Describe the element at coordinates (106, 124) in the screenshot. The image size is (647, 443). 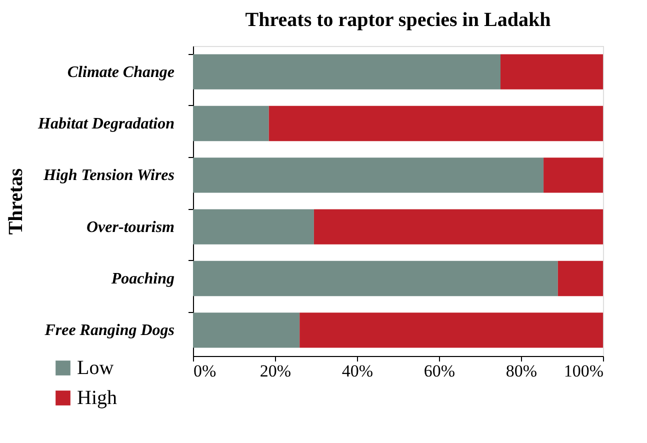
I see `y-tick-label: Habitat Degradation` at that location.